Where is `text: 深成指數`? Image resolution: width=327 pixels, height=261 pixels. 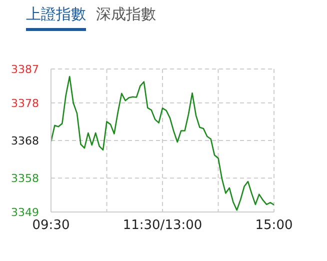 text: 深成指數 is located at coordinates (126, 15).